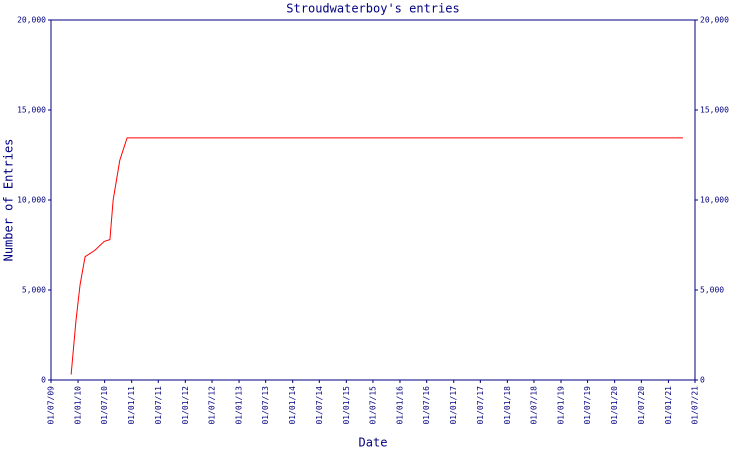 This screenshot has width=750, height=450. What do you see at coordinates (43, 380) in the screenshot?
I see `y-tick-label: 0` at bounding box center [43, 380].